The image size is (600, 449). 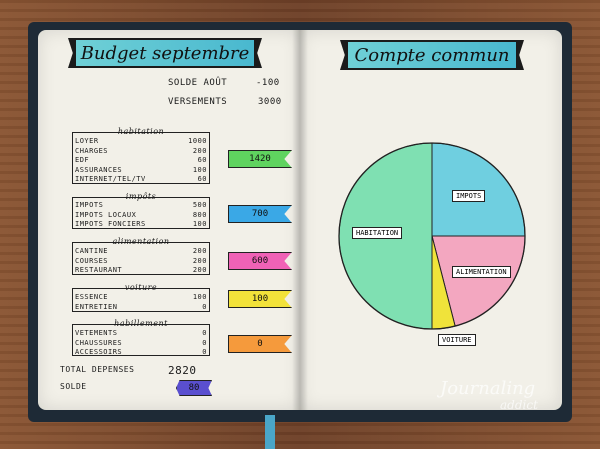 I want to click on section-title: impôts, so click(x=141, y=196).